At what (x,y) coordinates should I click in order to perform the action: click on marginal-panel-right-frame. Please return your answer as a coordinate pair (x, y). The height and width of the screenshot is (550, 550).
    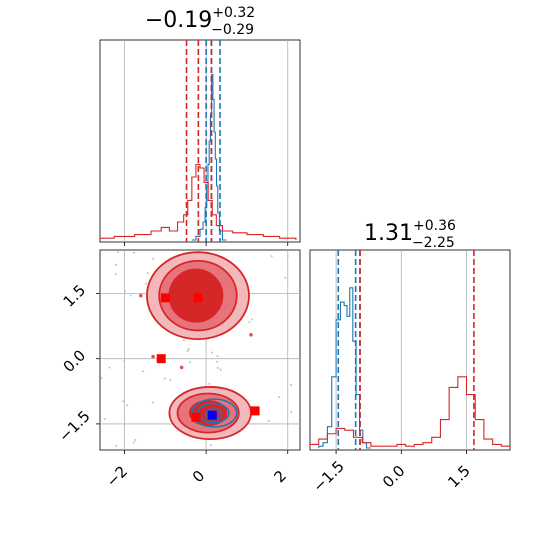
    Looking at the image, I should click on (410, 350).